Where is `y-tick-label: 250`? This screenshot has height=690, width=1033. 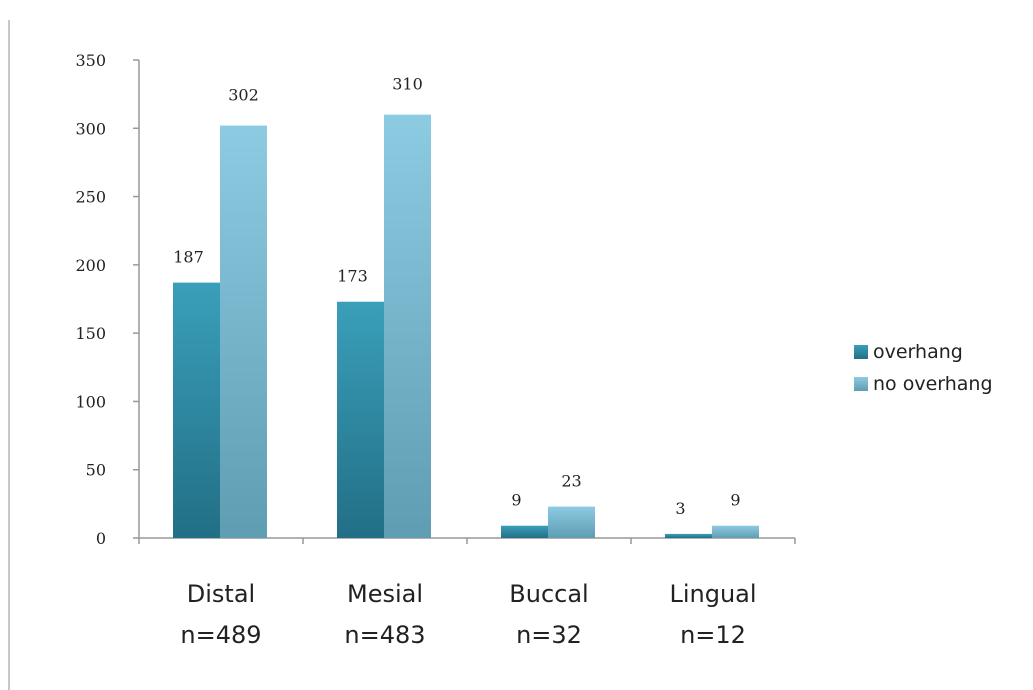 y-tick-label: 250 is located at coordinates (90, 197).